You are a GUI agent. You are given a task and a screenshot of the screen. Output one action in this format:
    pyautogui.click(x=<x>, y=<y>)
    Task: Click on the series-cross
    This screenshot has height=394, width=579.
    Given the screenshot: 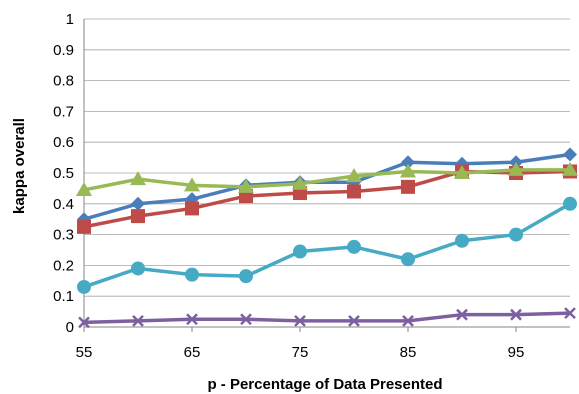 What is the action you would take?
    pyautogui.click(x=327, y=318)
    